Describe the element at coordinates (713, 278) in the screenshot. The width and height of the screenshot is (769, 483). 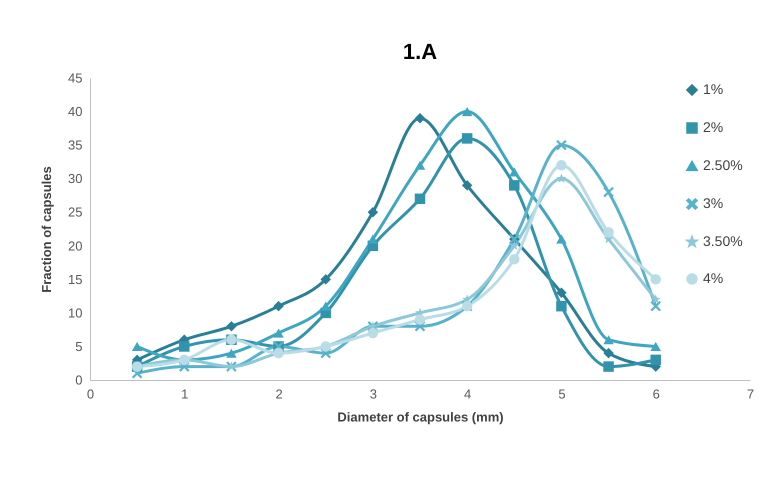
I see `legend-label: 4%` at that location.